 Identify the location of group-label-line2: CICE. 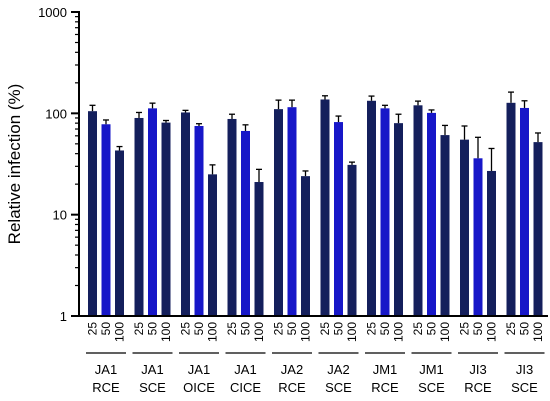
(245, 387).